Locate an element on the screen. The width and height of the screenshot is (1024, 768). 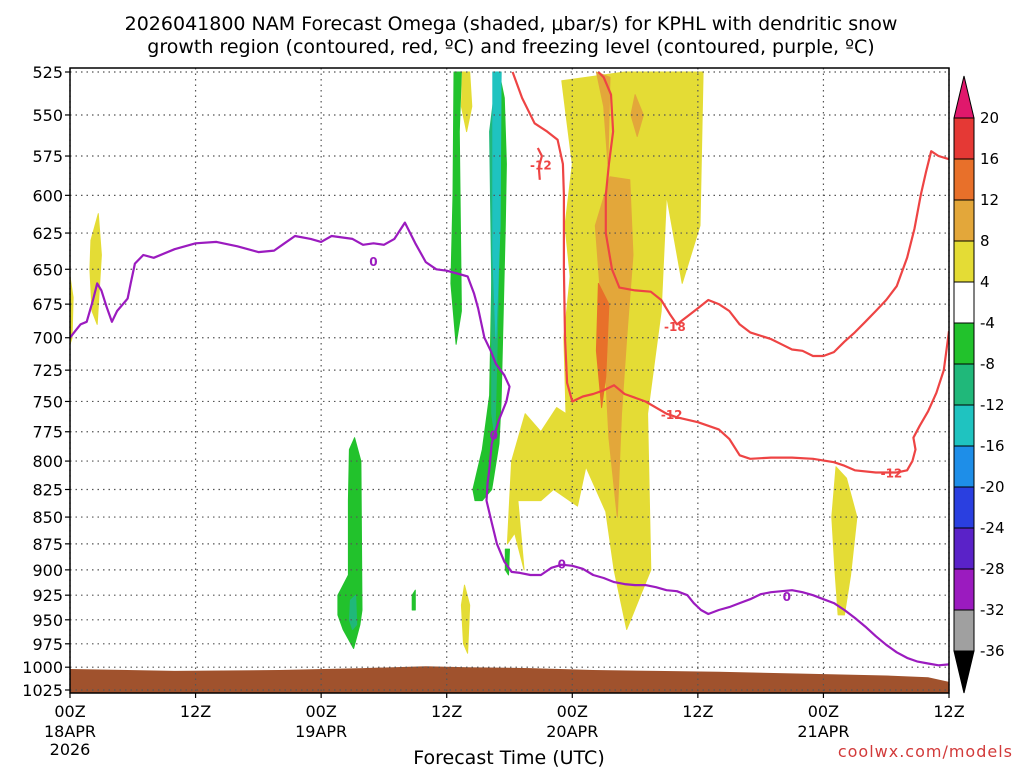
credit-text: coolwx.com/models is located at coordinates (925, 751).